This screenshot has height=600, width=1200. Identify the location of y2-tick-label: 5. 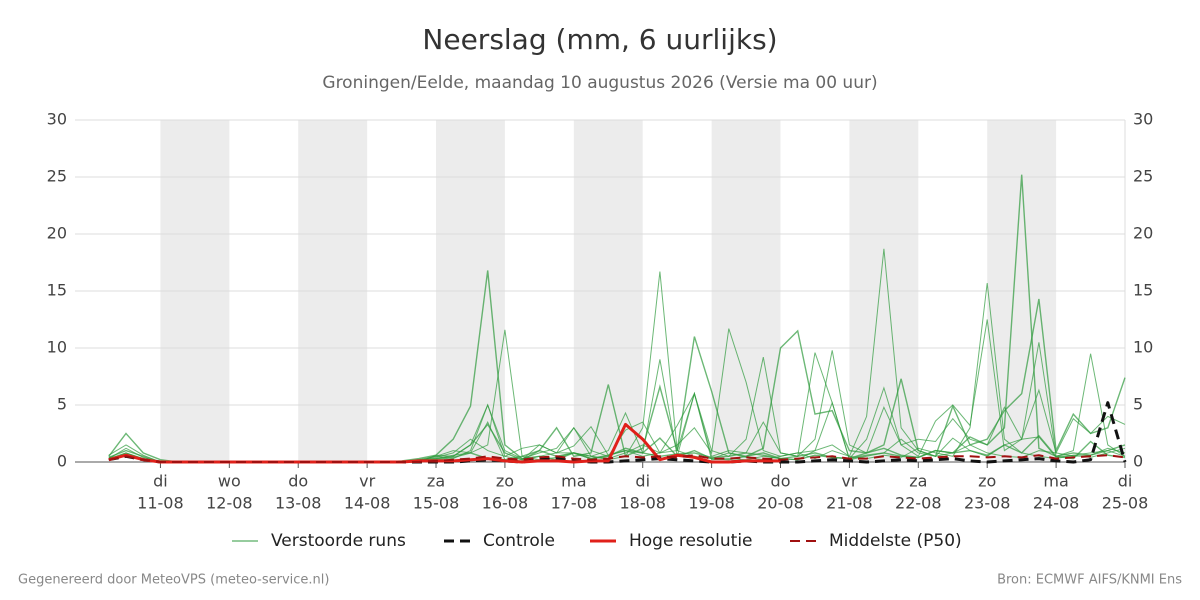
(1138, 404).